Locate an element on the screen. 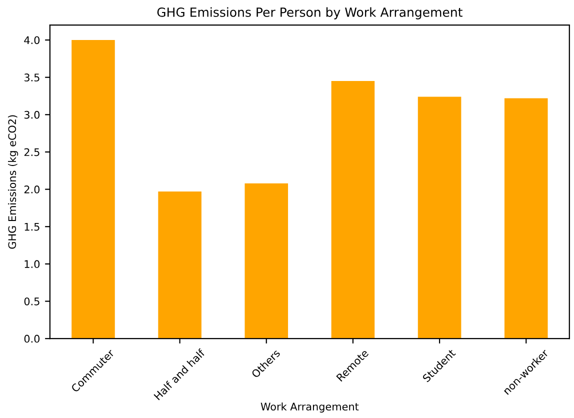  y-tick-label: 1.5 is located at coordinates (32, 226).